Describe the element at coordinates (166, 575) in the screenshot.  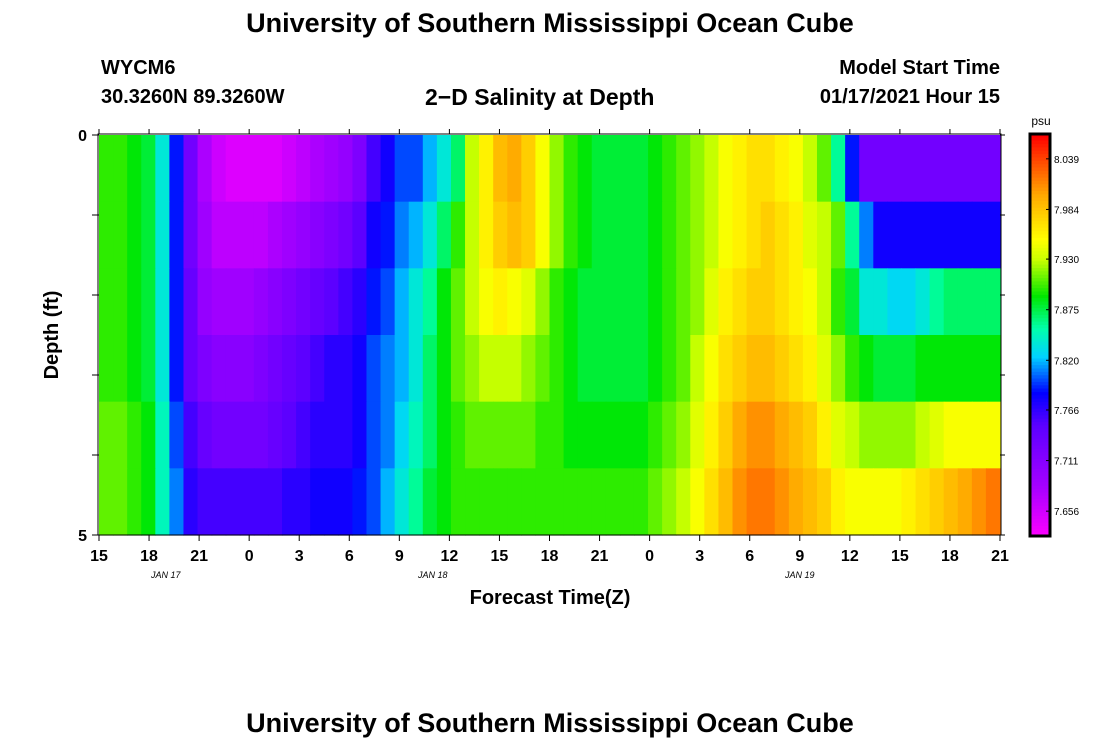
I see `date-label: JAN 17` at that location.